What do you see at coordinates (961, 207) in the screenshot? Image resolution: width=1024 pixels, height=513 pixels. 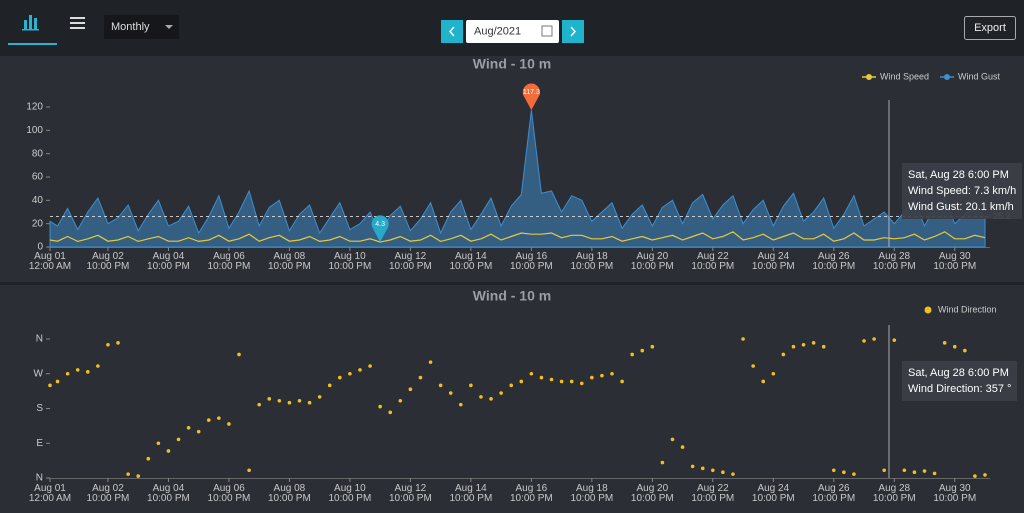 I see `tooltip-line: Wind Gust: 20.1 km/h` at bounding box center [961, 207].